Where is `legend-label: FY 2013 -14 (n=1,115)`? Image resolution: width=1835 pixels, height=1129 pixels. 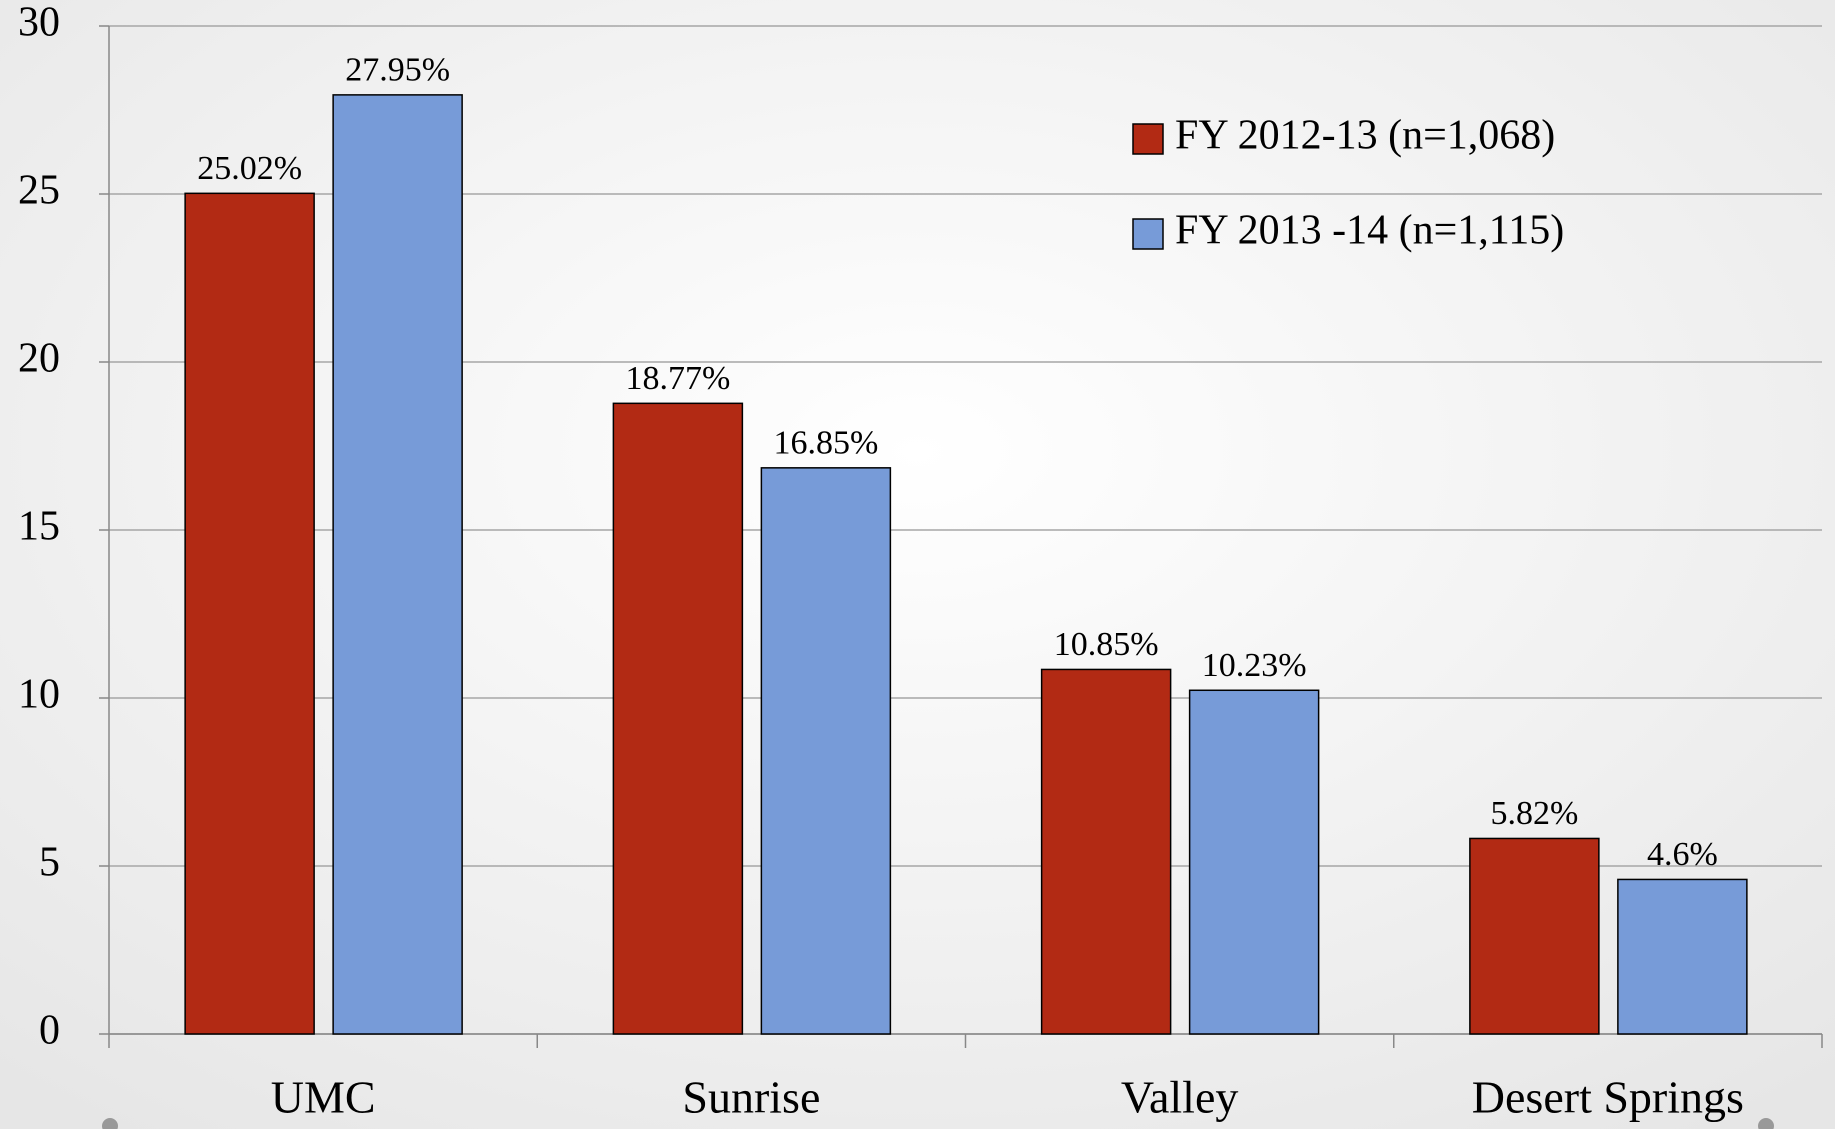 legend-label: FY 2013 -14 (n=1,115) is located at coordinates (1369, 231).